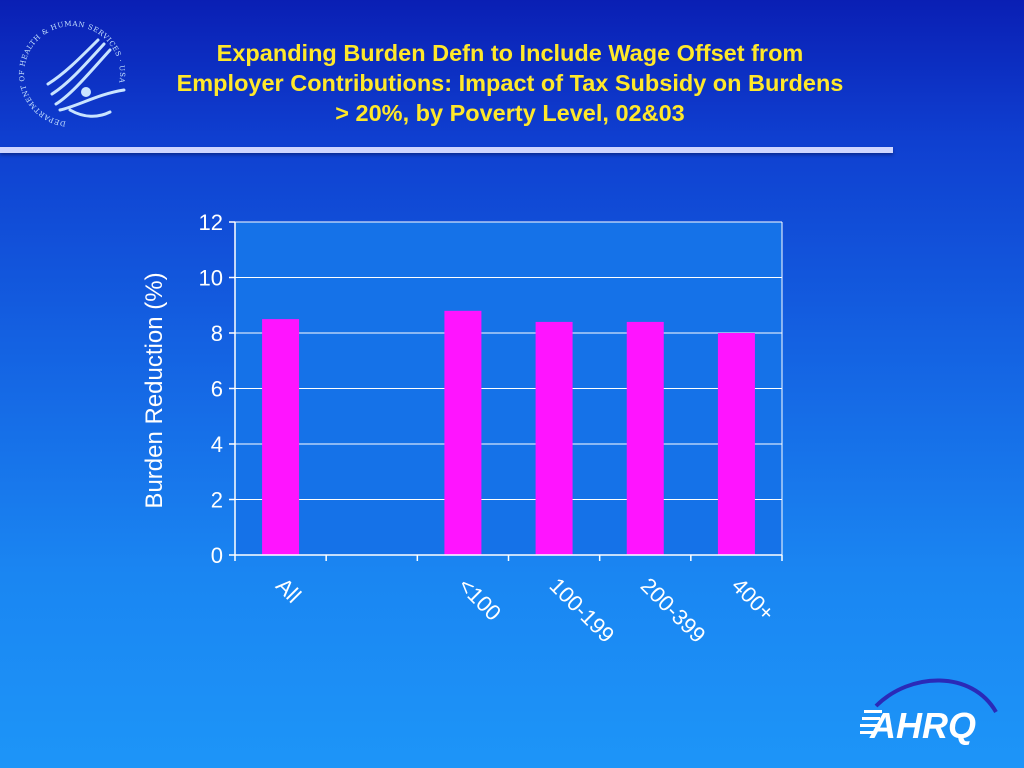 This screenshot has width=1024, height=768. What do you see at coordinates (217, 500) in the screenshot?
I see `y-tick-label: 2` at bounding box center [217, 500].